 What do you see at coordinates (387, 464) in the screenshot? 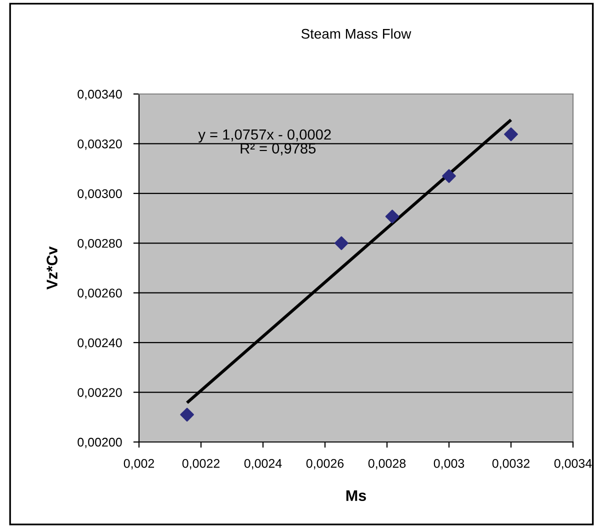
I see `x-tick-label: 0,0028` at bounding box center [387, 464].